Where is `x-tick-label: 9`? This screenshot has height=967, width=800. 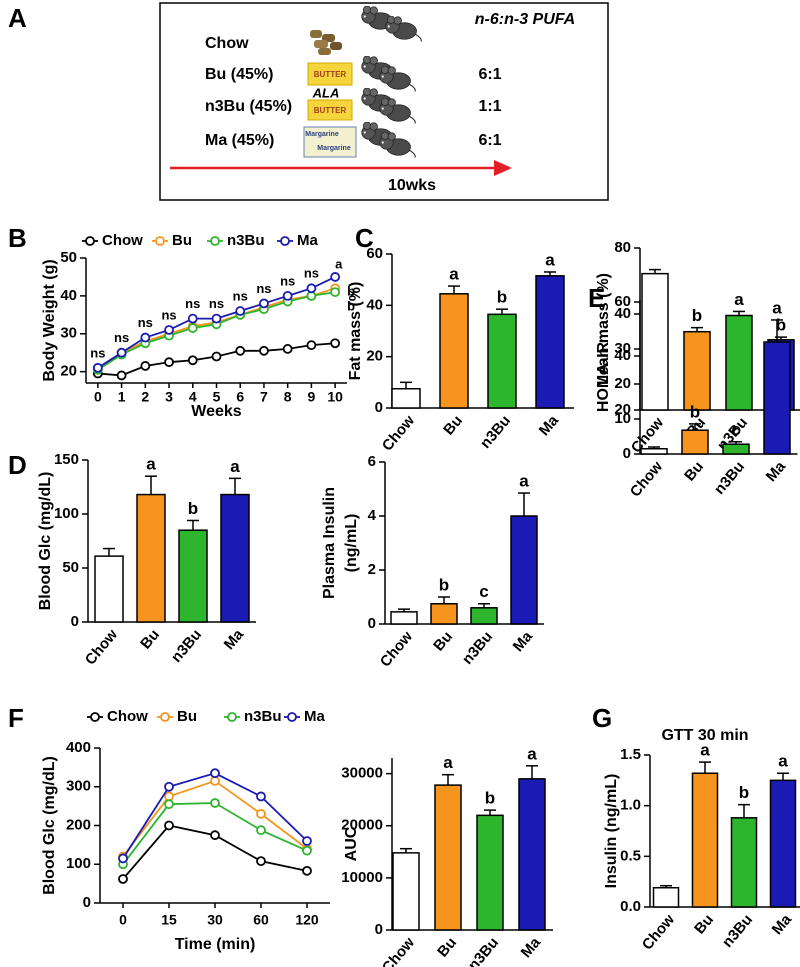 x-tick-label: 9 is located at coordinates (312, 397).